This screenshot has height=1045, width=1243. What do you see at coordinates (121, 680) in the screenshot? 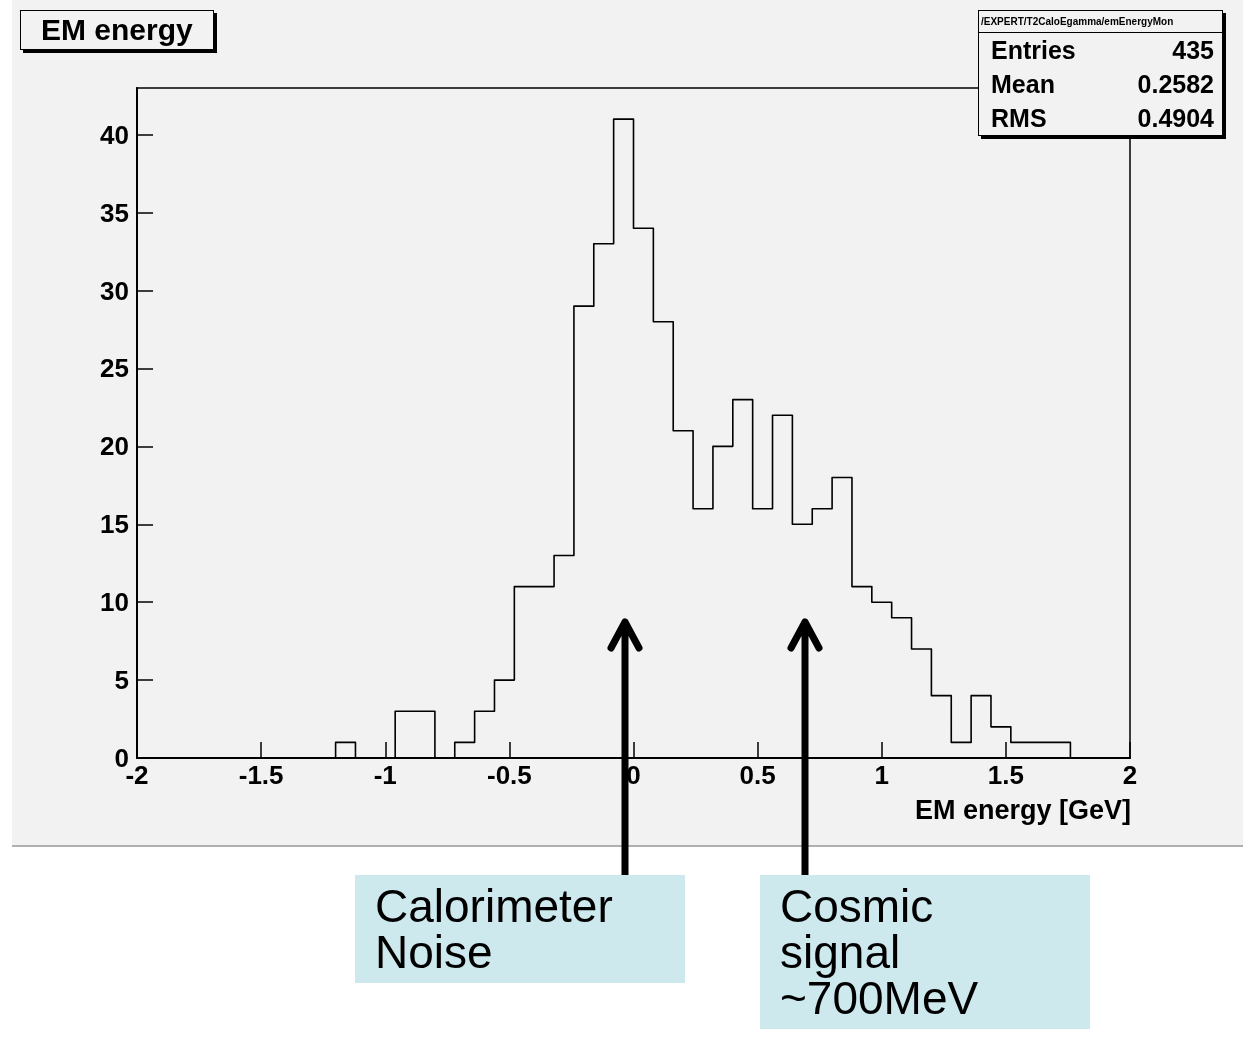
I see `y-tick-label: 5` at bounding box center [121, 680].